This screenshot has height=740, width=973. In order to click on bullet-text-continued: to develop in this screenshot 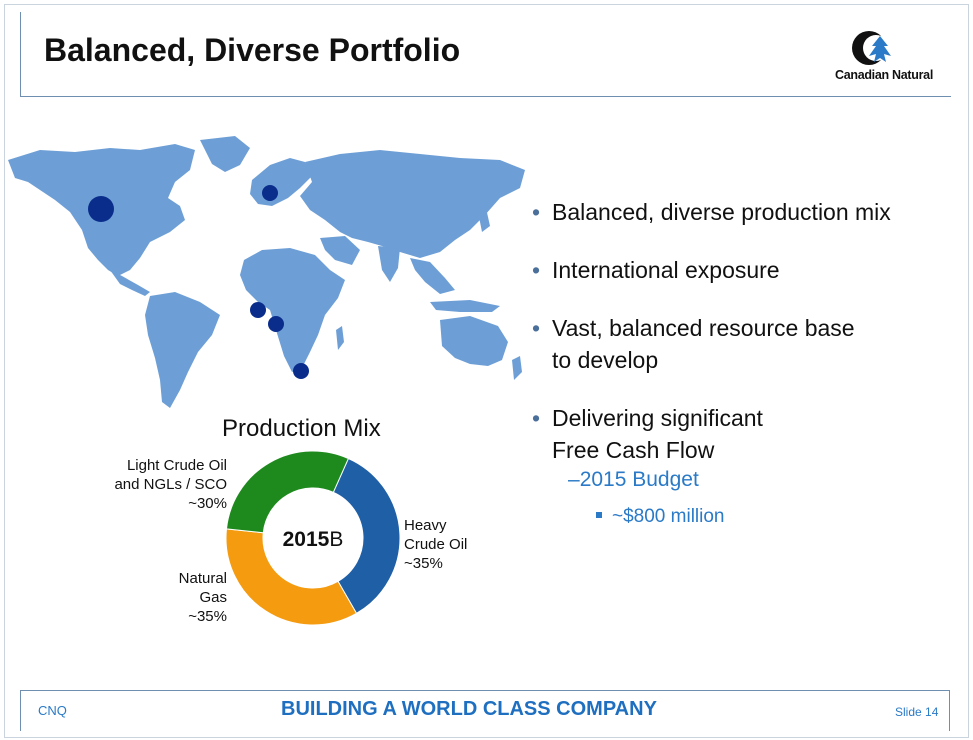, I will do `click(605, 360)`.